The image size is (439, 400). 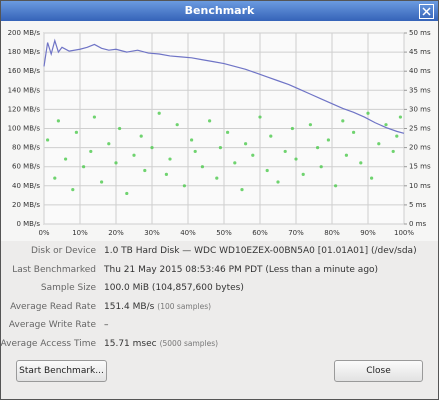 What do you see at coordinates (26, 167) in the screenshot?
I see `y-tick-label: 60 MB/s` at bounding box center [26, 167].